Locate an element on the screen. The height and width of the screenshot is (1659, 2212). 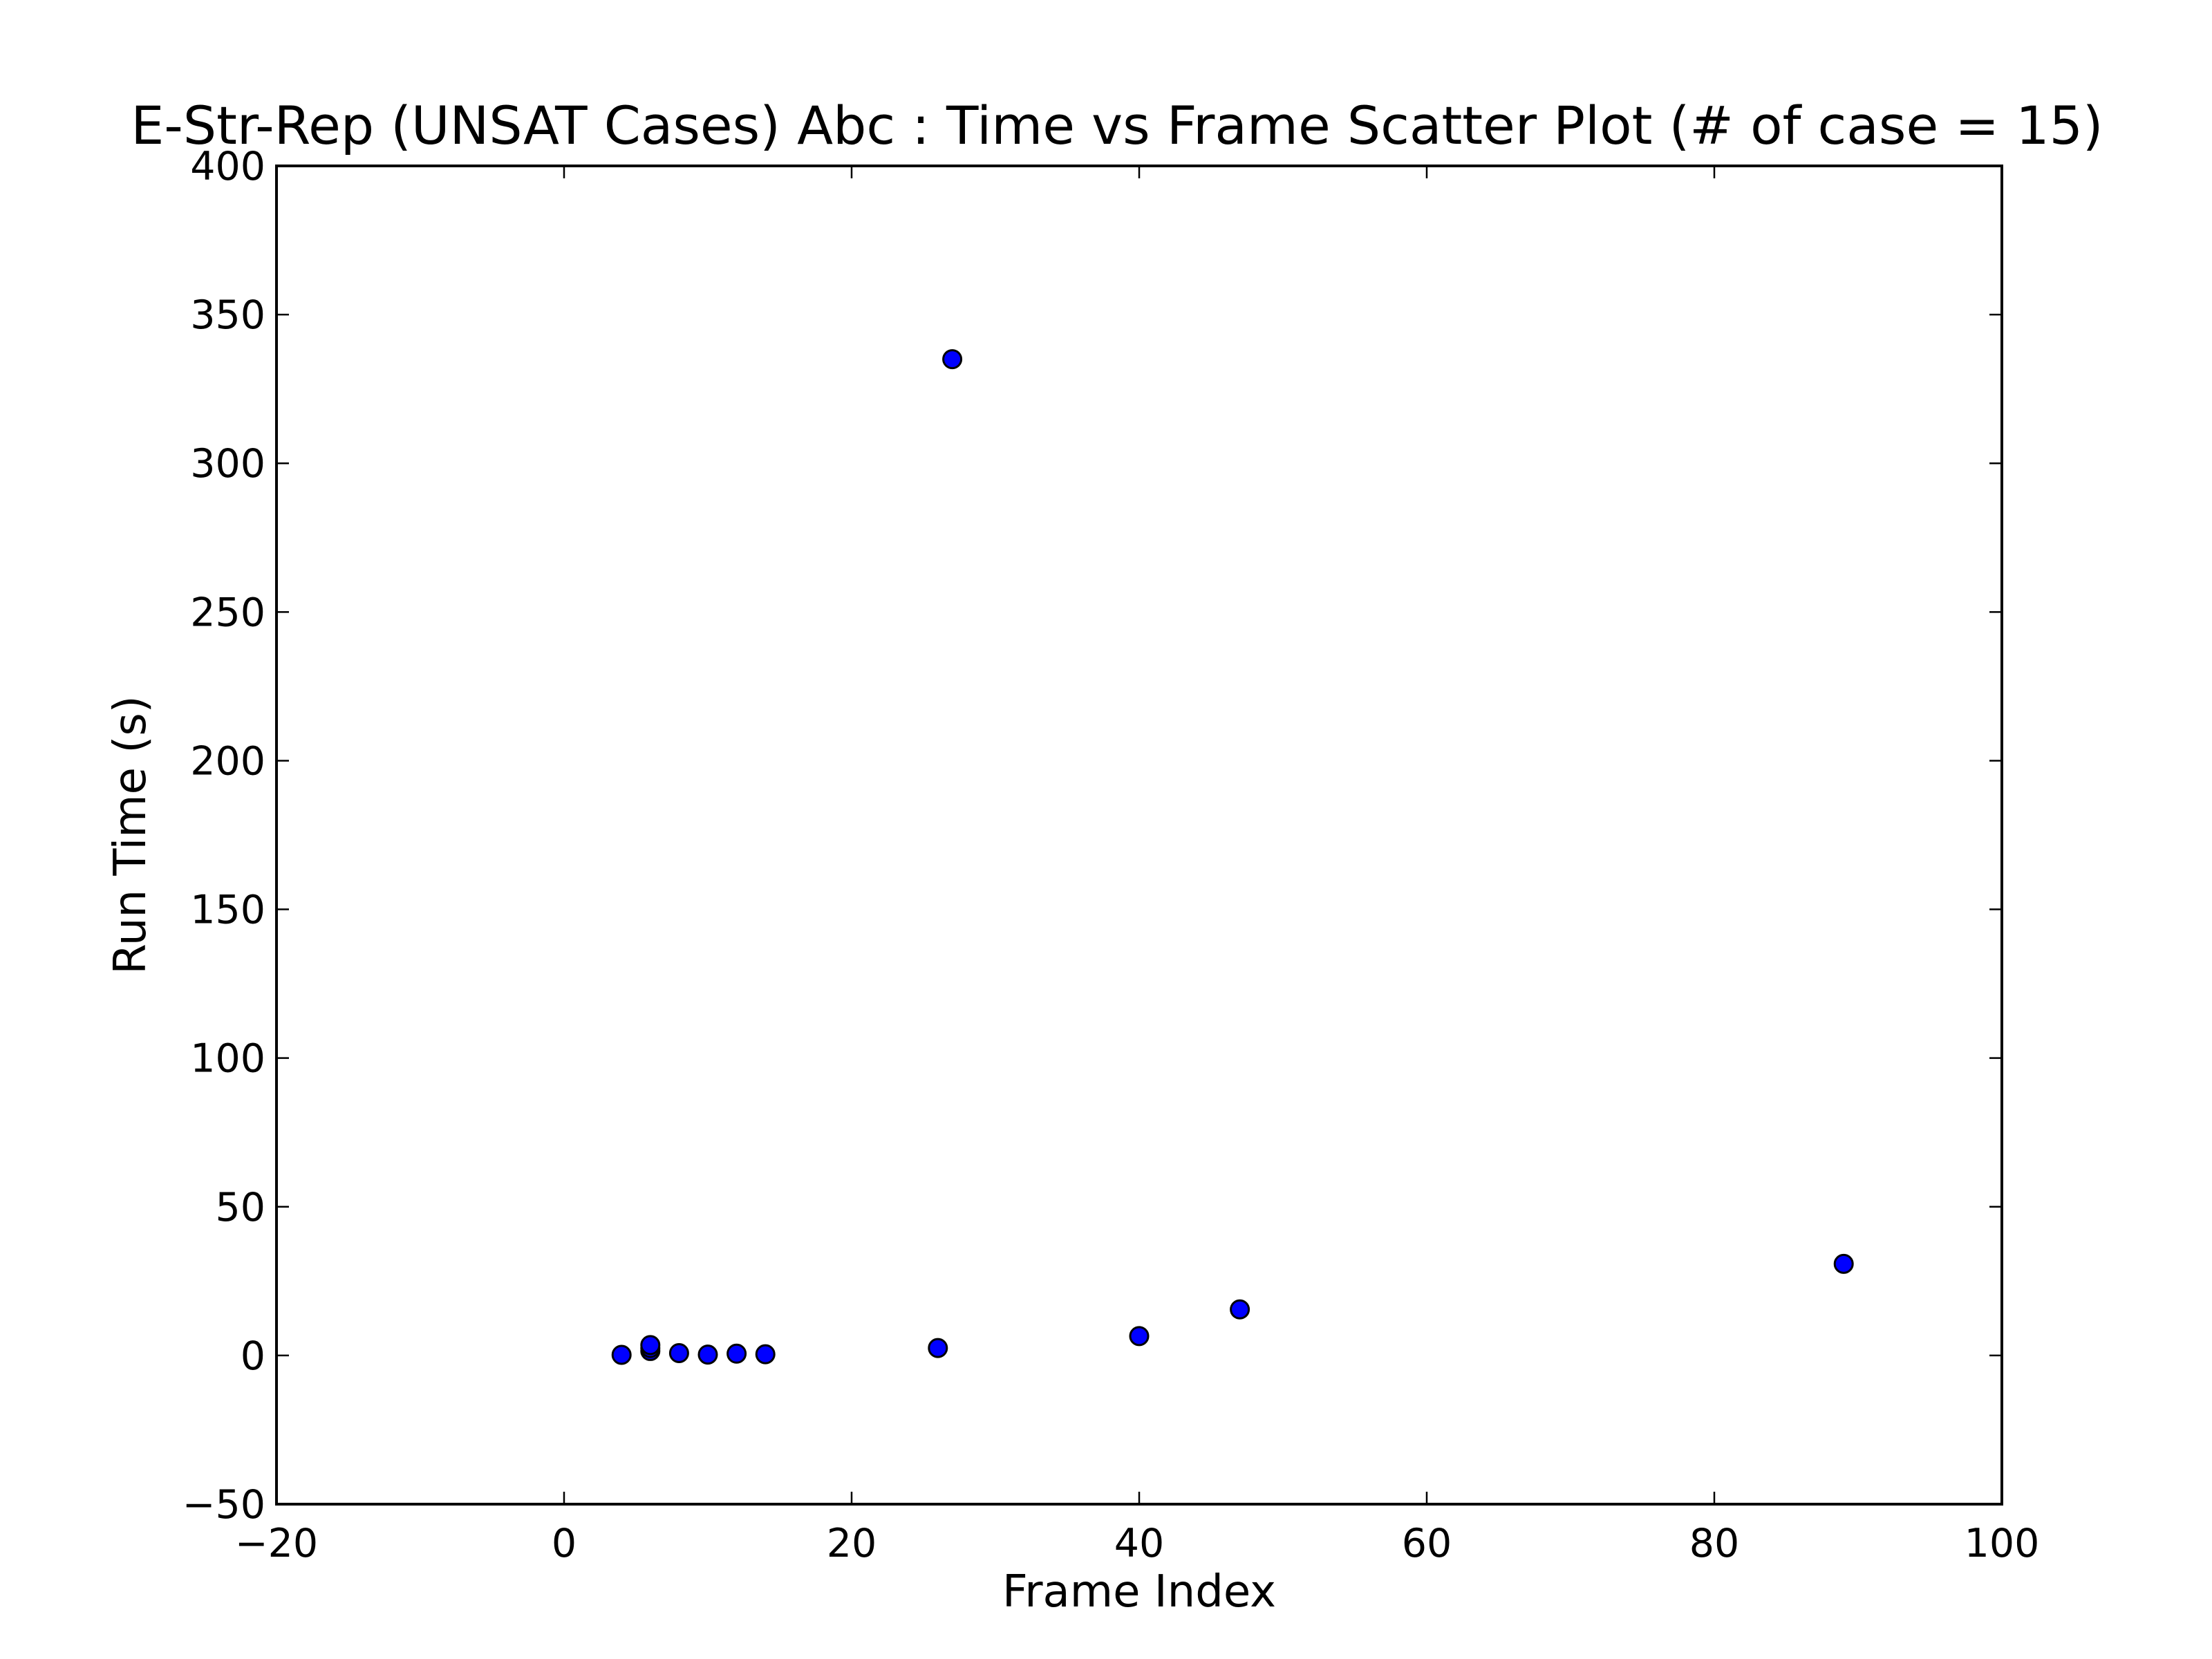
y-tick-label: 250 is located at coordinates (228, 612).